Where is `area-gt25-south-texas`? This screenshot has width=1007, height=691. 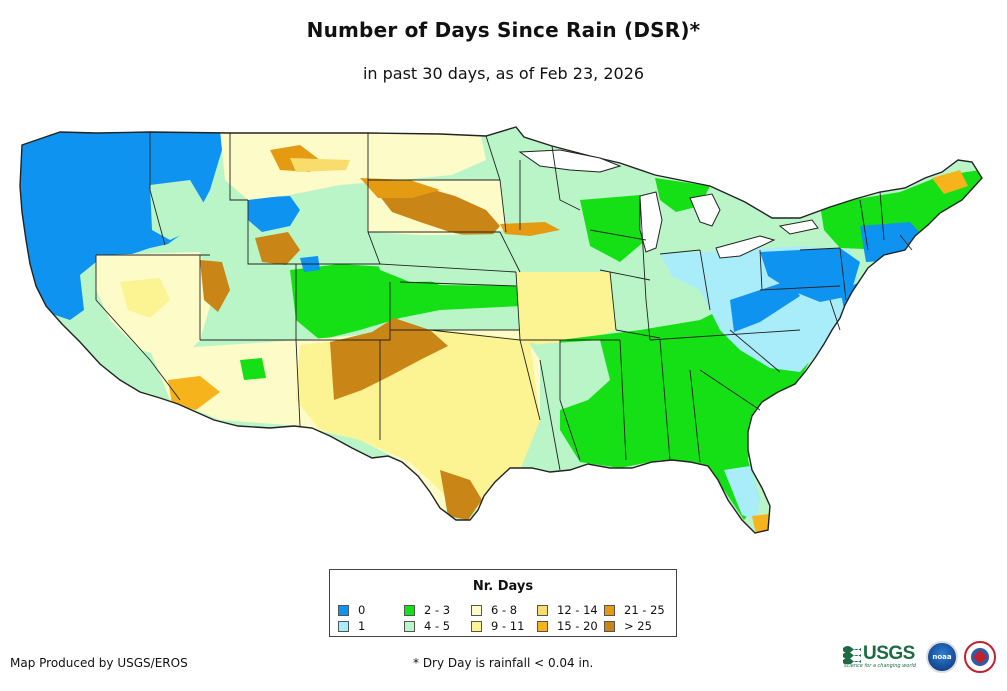
area-gt25-south-texas is located at coordinates (461, 495).